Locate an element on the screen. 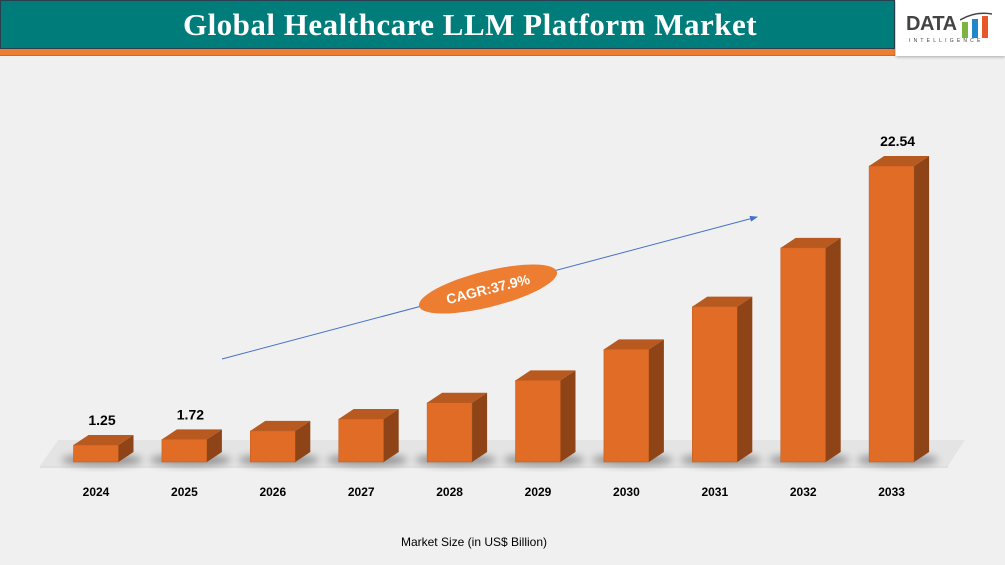 The width and height of the screenshot is (1005, 565). x-tick-label: 2031 is located at coordinates (714, 492).